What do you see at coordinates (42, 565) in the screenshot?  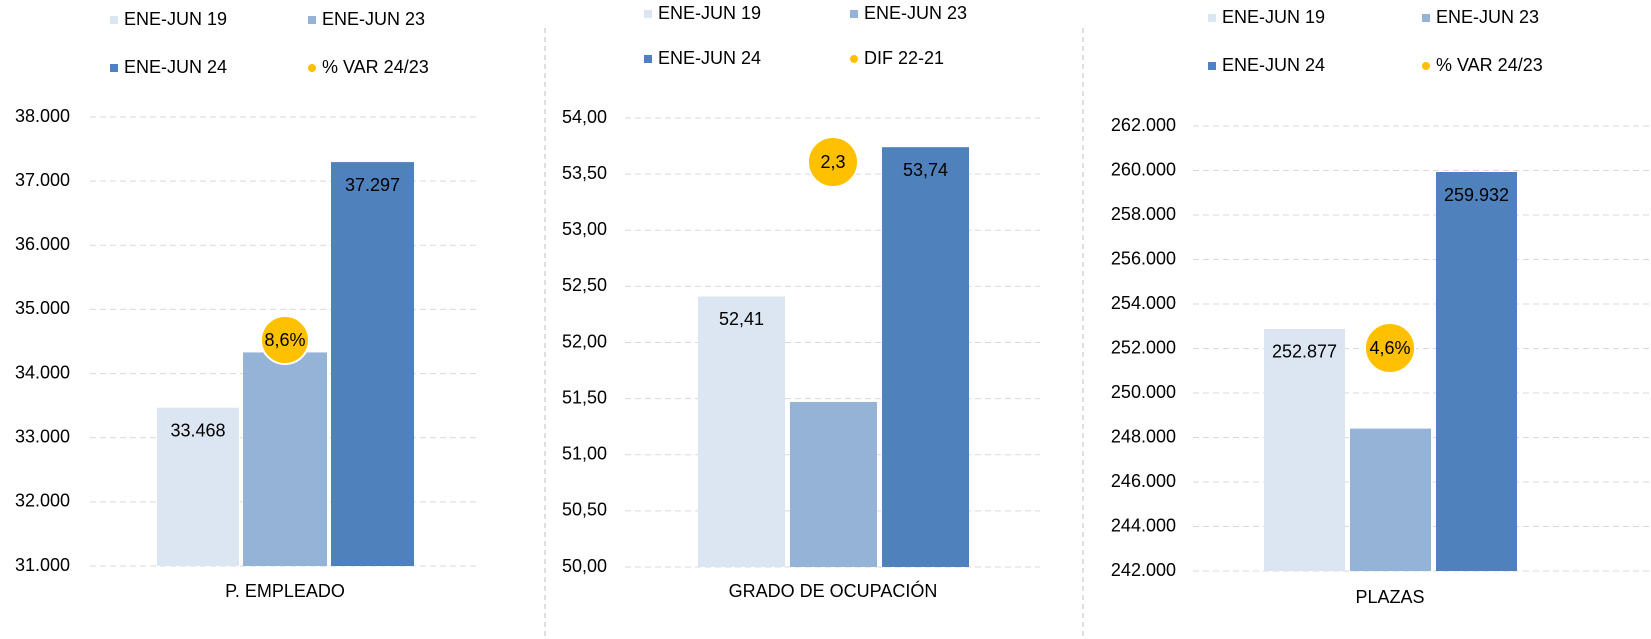 I see `y-tick-label: 31.000` at bounding box center [42, 565].